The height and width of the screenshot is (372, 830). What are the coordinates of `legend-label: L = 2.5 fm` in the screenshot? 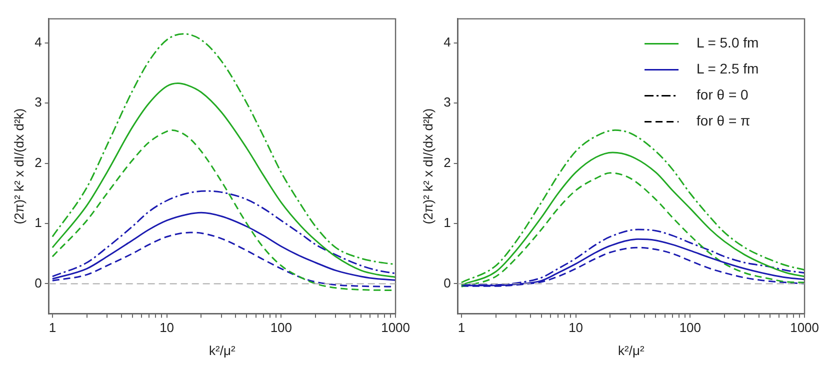 It's located at (727, 68).